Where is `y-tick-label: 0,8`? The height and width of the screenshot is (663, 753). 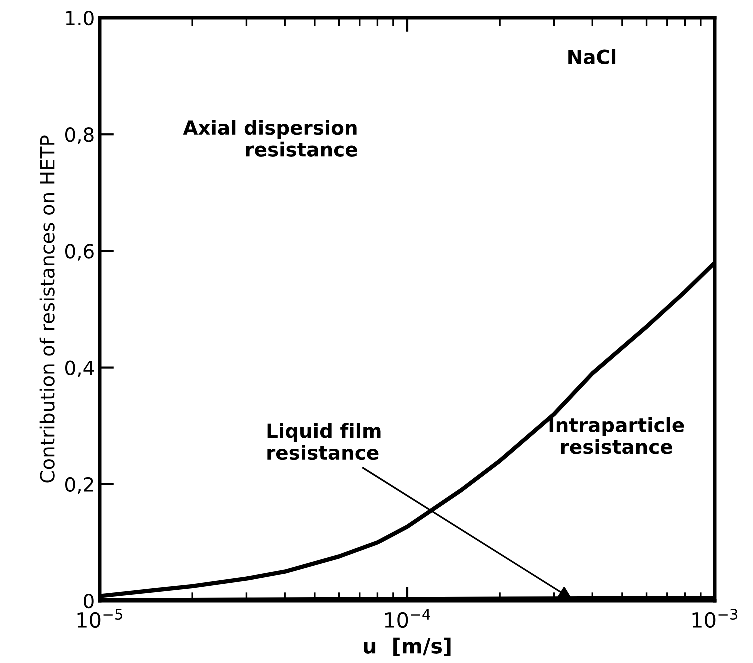
y-tick-label: 0,8 is located at coordinates (80, 136).